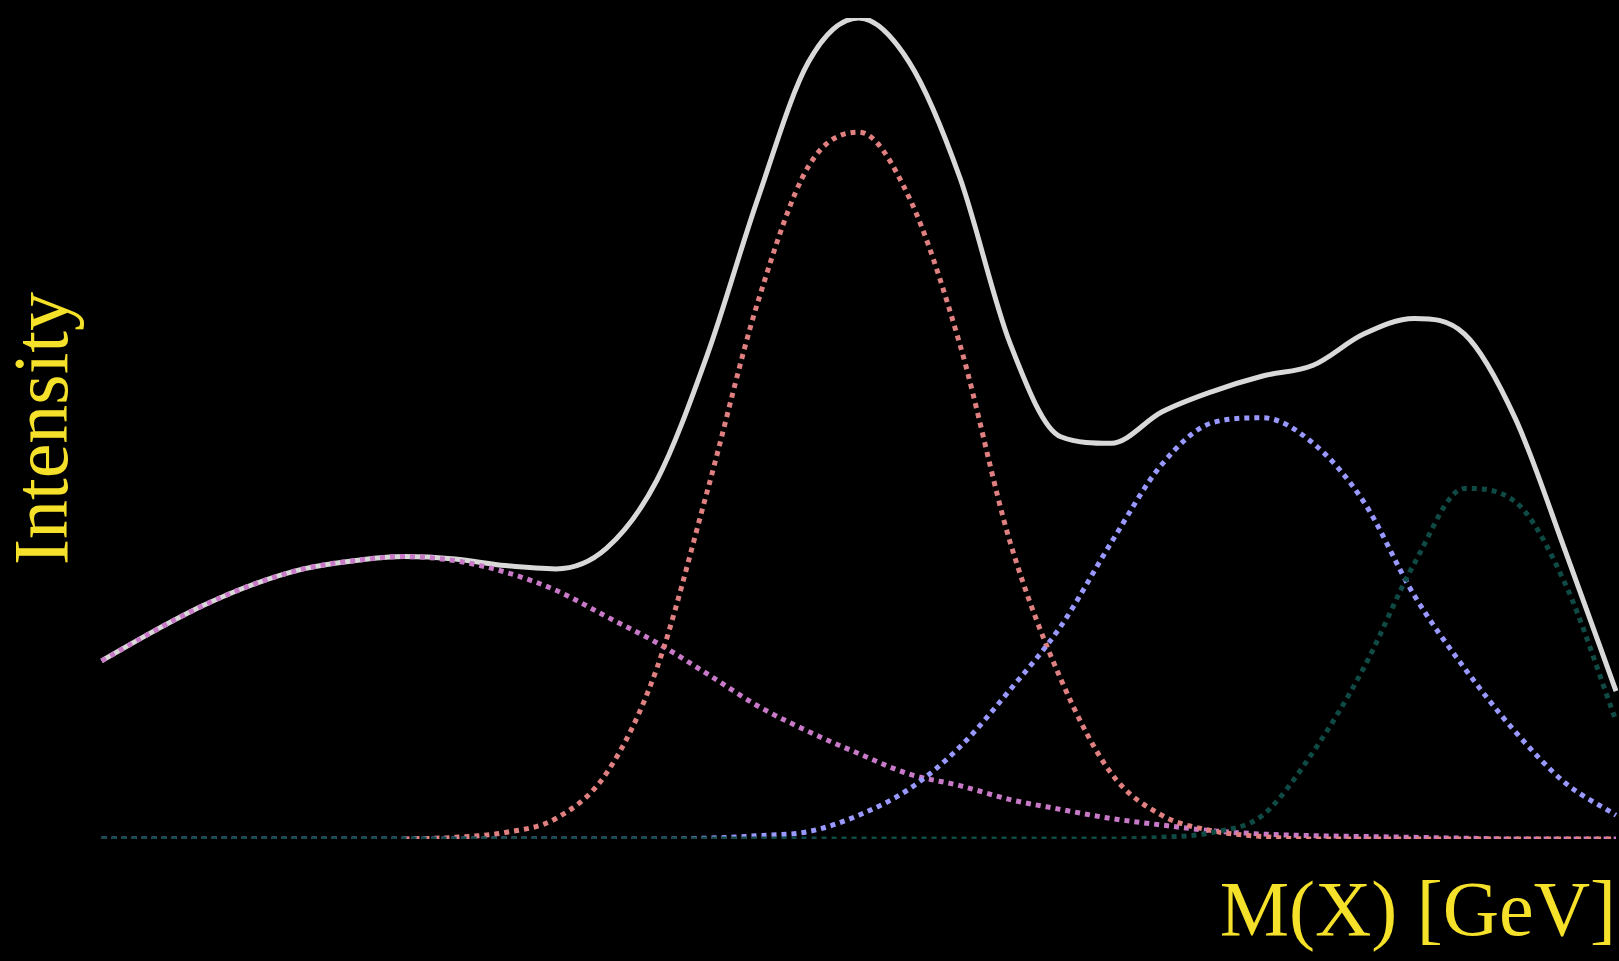 This screenshot has width=1619, height=961. What do you see at coordinates (42, 428) in the screenshot?
I see `y-axis-title: Intensity` at bounding box center [42, 428].